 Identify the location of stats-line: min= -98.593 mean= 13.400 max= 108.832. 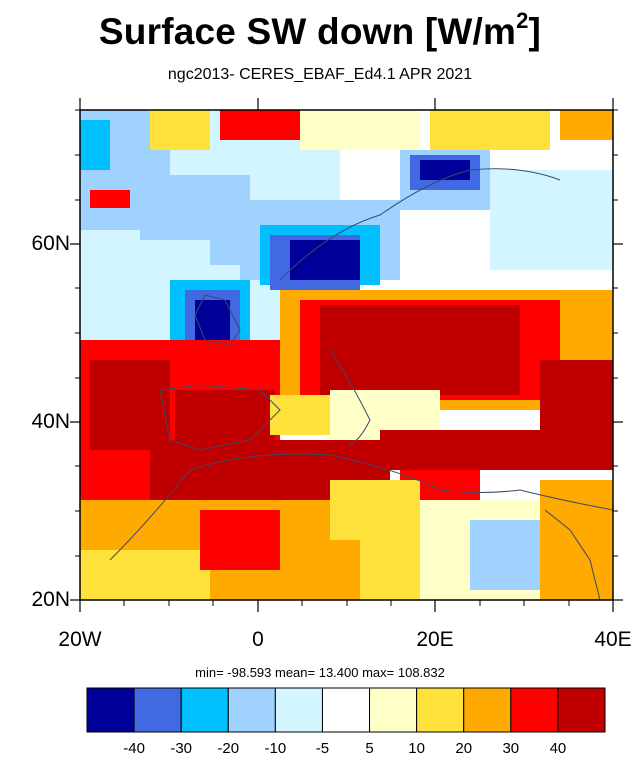
(320, 672).